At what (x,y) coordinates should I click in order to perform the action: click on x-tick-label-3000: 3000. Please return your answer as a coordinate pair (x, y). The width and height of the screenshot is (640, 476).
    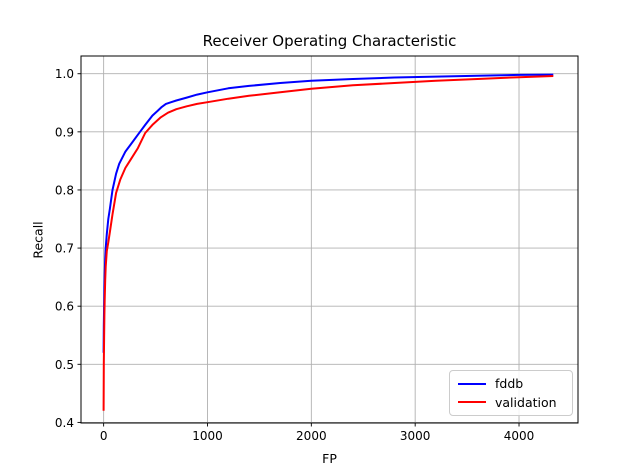
    Looking at the image, I should click on (415, 436).